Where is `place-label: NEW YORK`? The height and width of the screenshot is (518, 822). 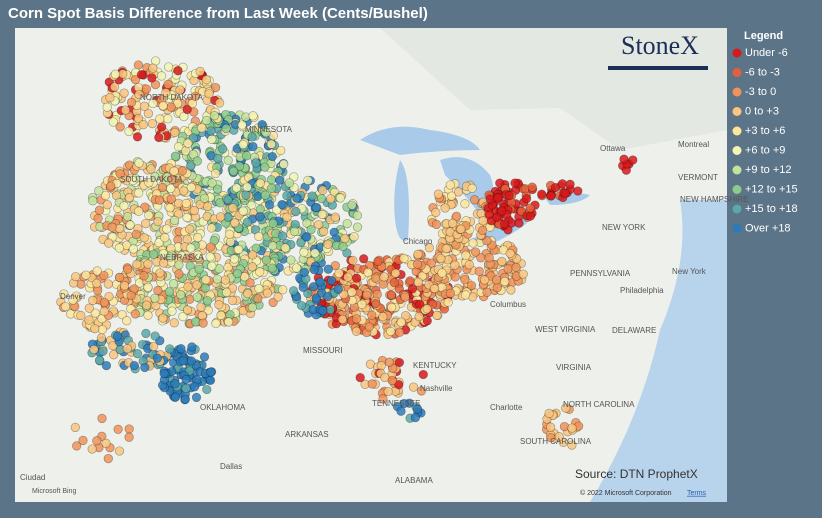 place-label: NEW YORK is located at coordinates (624, 227).